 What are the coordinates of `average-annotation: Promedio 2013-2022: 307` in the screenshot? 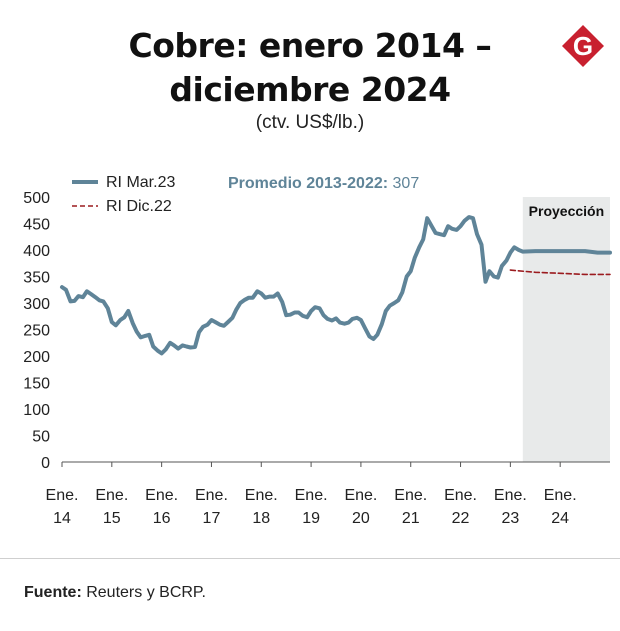 It's located at (323, 183).